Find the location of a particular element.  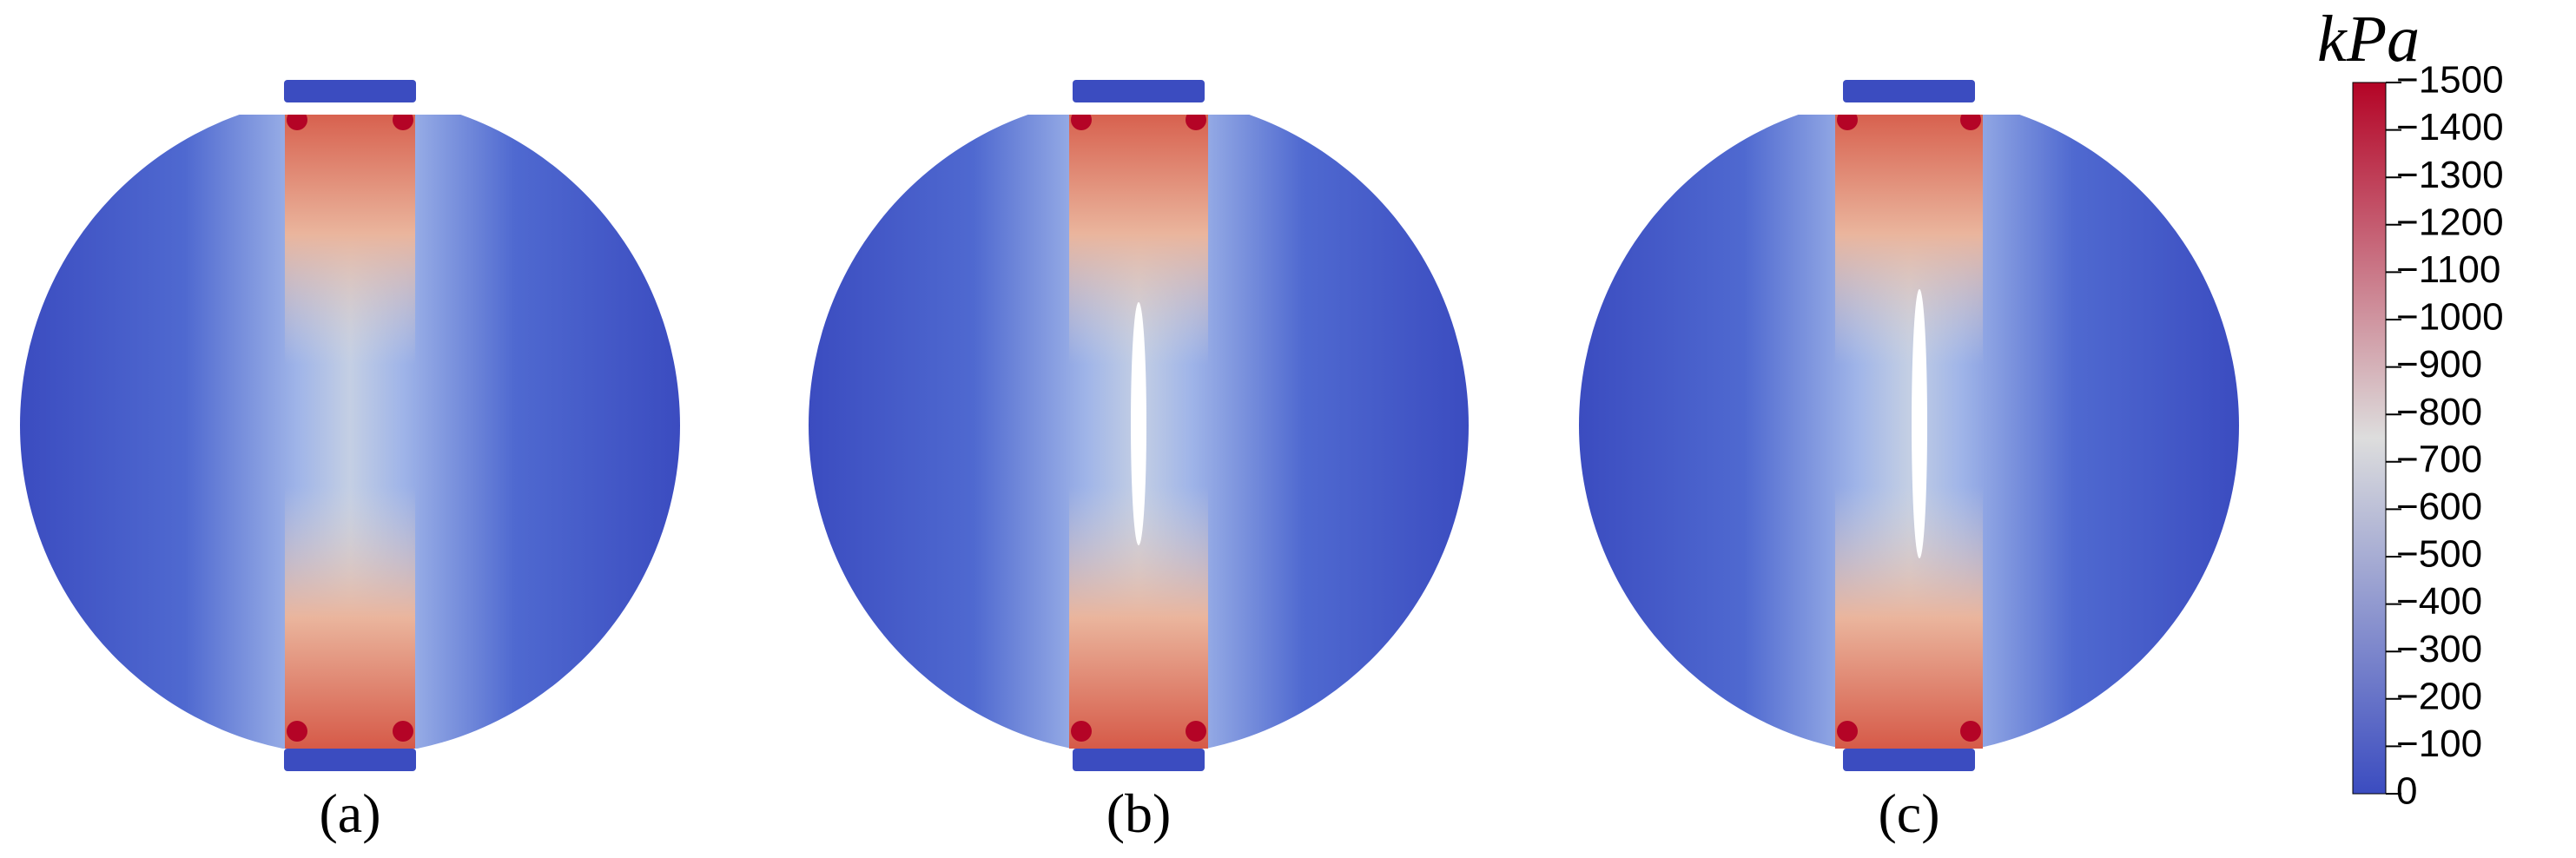

colorbar-unit: kPa is located at coordinates (2368, 40).